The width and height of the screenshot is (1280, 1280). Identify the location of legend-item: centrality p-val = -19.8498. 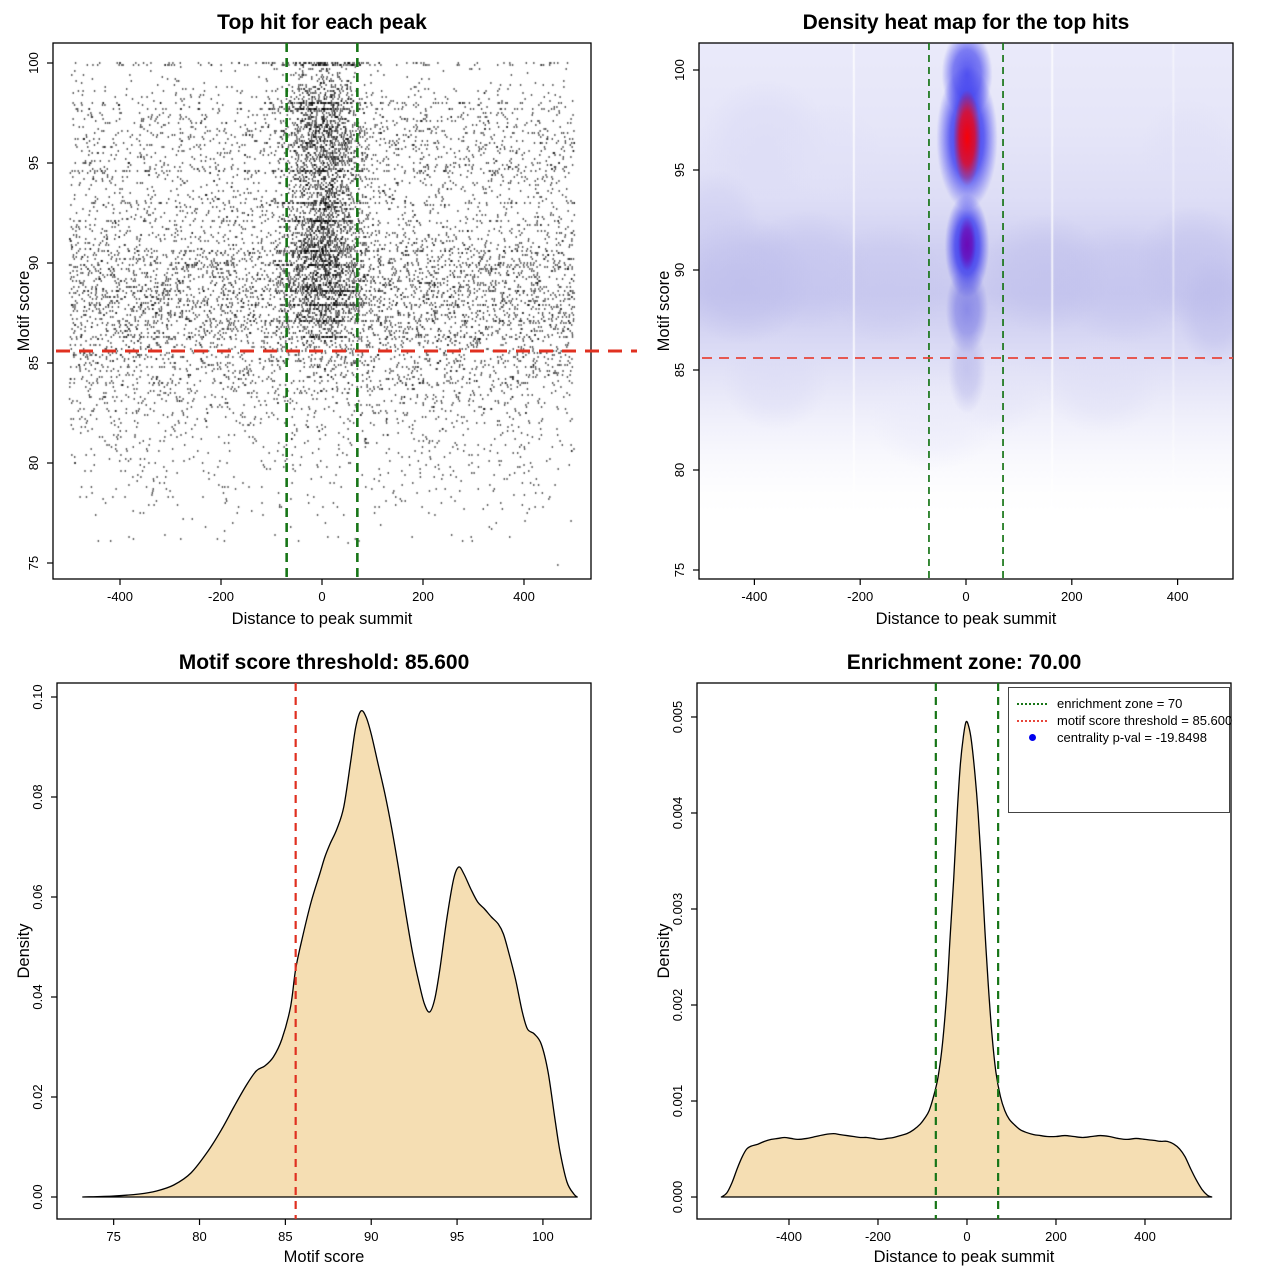
(1119, 737).